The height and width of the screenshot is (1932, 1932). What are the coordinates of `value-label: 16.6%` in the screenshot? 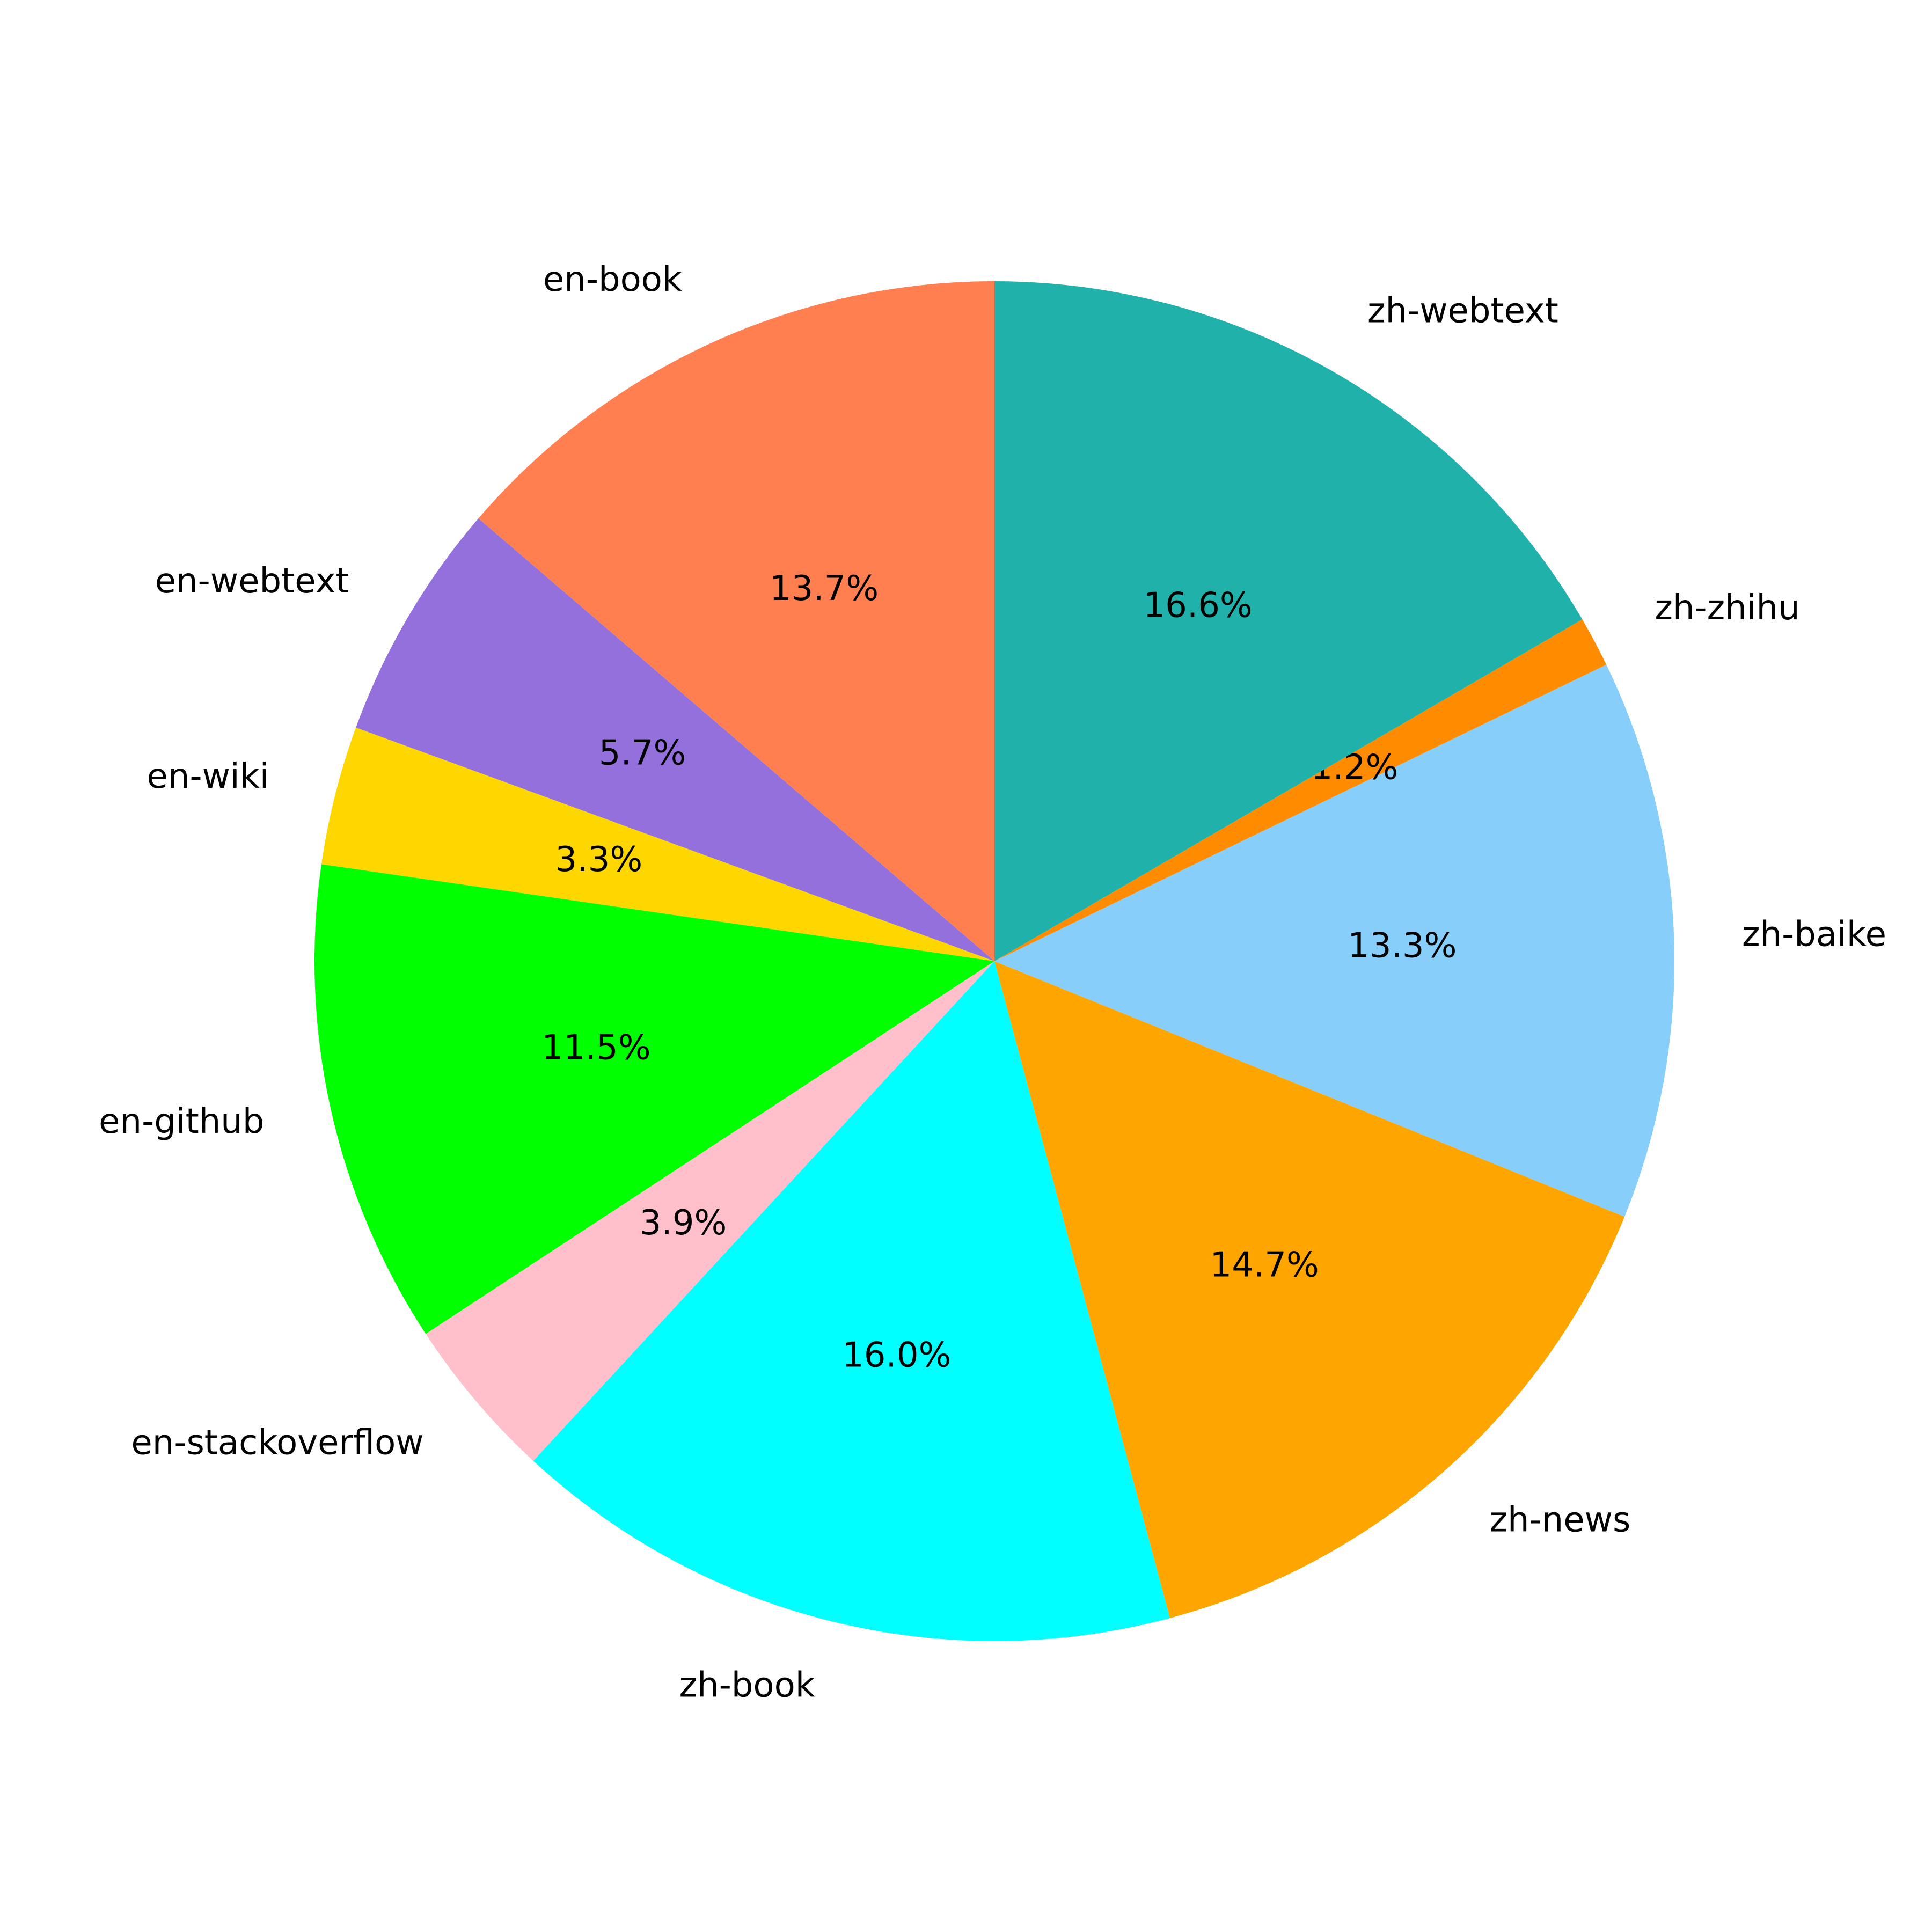 It's located at (1197, 606).